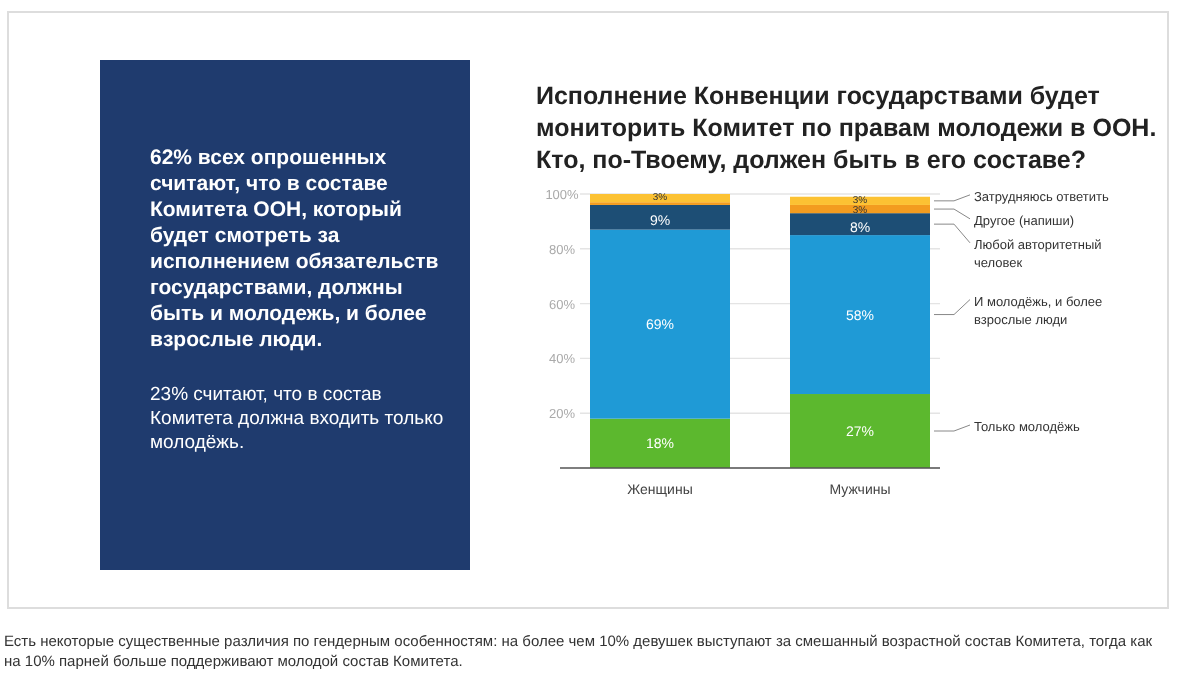 The image size is (1200, 680). I want to click on chart-title: Исполнение Конвенции государствами будет мониторить Комитет по правам молодежи в ООН. Кто, по-Твоему, должен быть в его составе?, so click(846, 128).